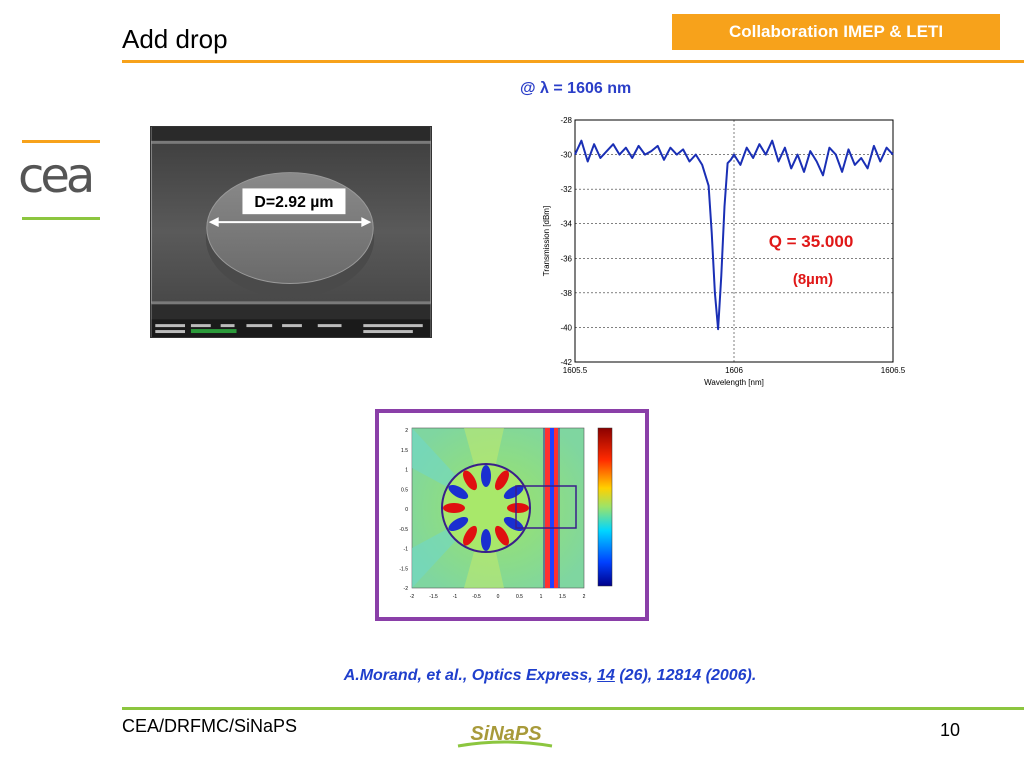  What do you see at coordinates (455, 597) in the screenshot?
I see `sim-x-tick-label: -1` at bounding box center [455, 597].